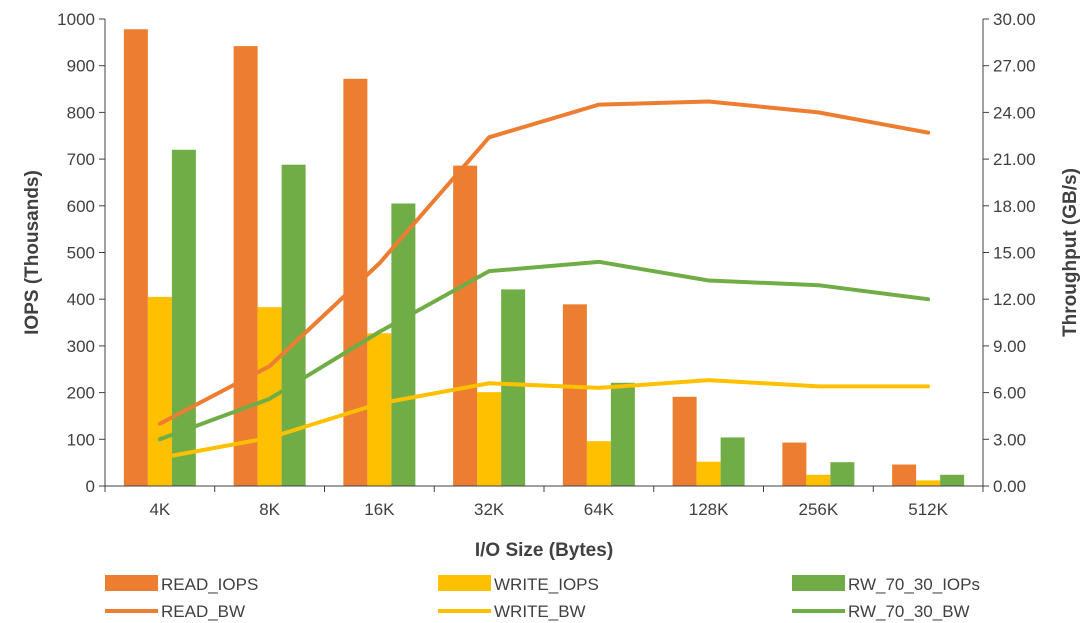  I want to click on y2-tick-label: 30.00, so click(1014, 19).